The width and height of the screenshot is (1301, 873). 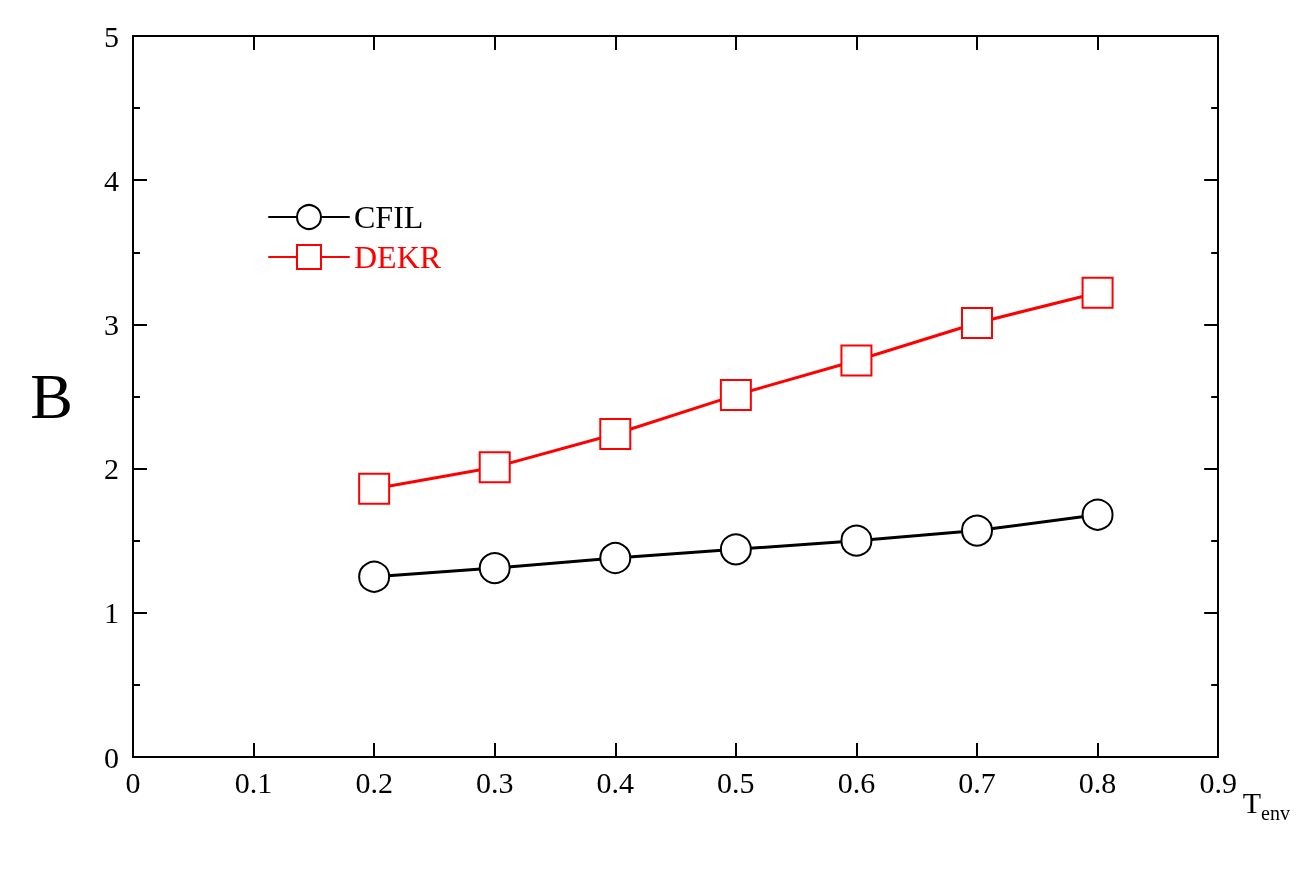 What do you see at coordinates (494, 782) in the screenshot?
I see `x-tick-label: 0.3` at bounding box center [494, 782].